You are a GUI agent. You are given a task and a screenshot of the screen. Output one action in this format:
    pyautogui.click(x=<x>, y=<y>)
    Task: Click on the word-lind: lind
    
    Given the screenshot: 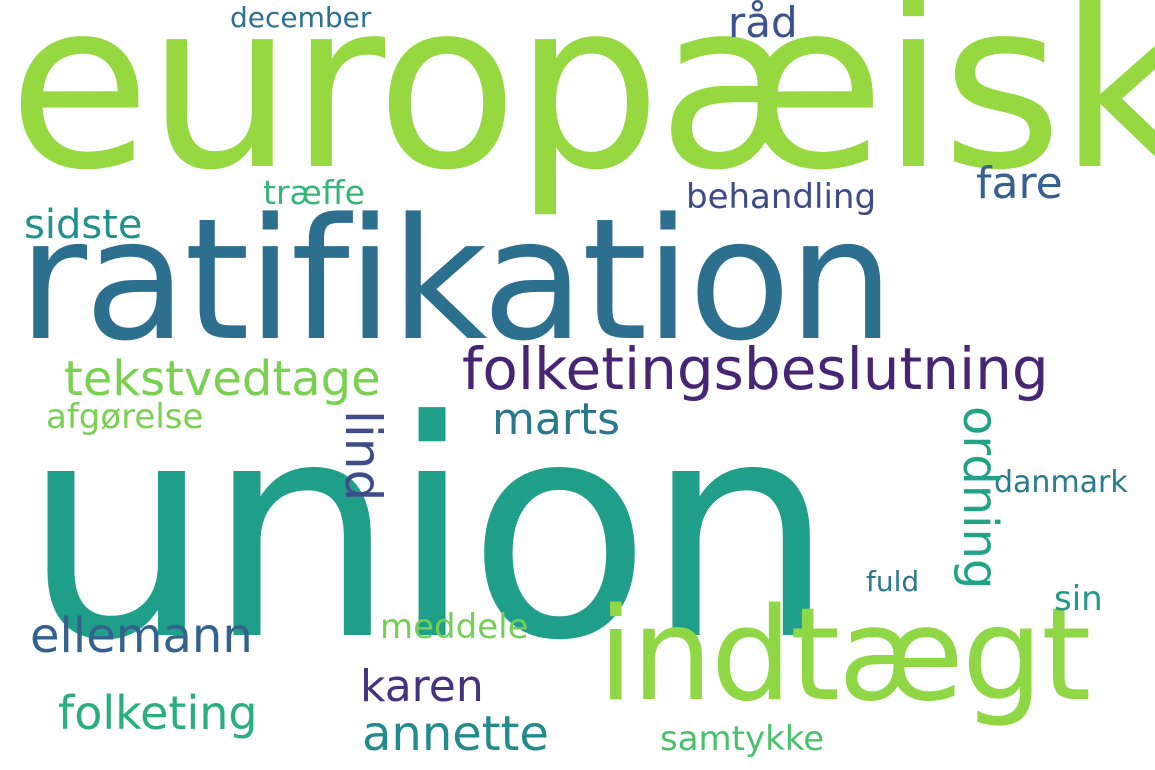 What is the action you would take?
    pyautogui.click(x=363, y=456)
    